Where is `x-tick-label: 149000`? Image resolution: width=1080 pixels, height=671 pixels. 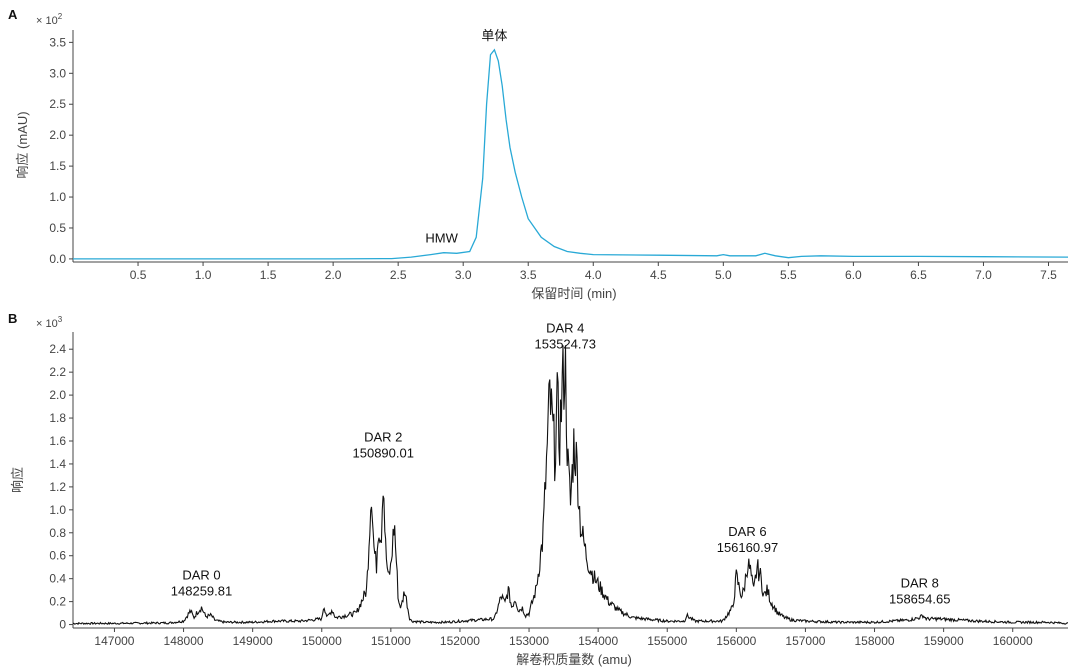 x-tick-label: 149000 is located at coordinates (253, 641).